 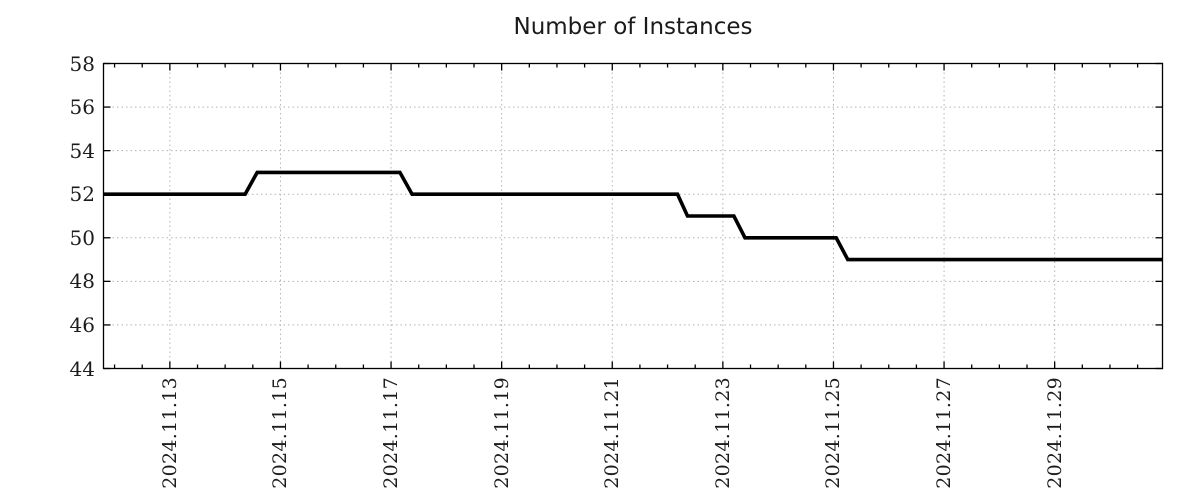 I want to click on y-tick-label: 46, so click(x=82, y=324).